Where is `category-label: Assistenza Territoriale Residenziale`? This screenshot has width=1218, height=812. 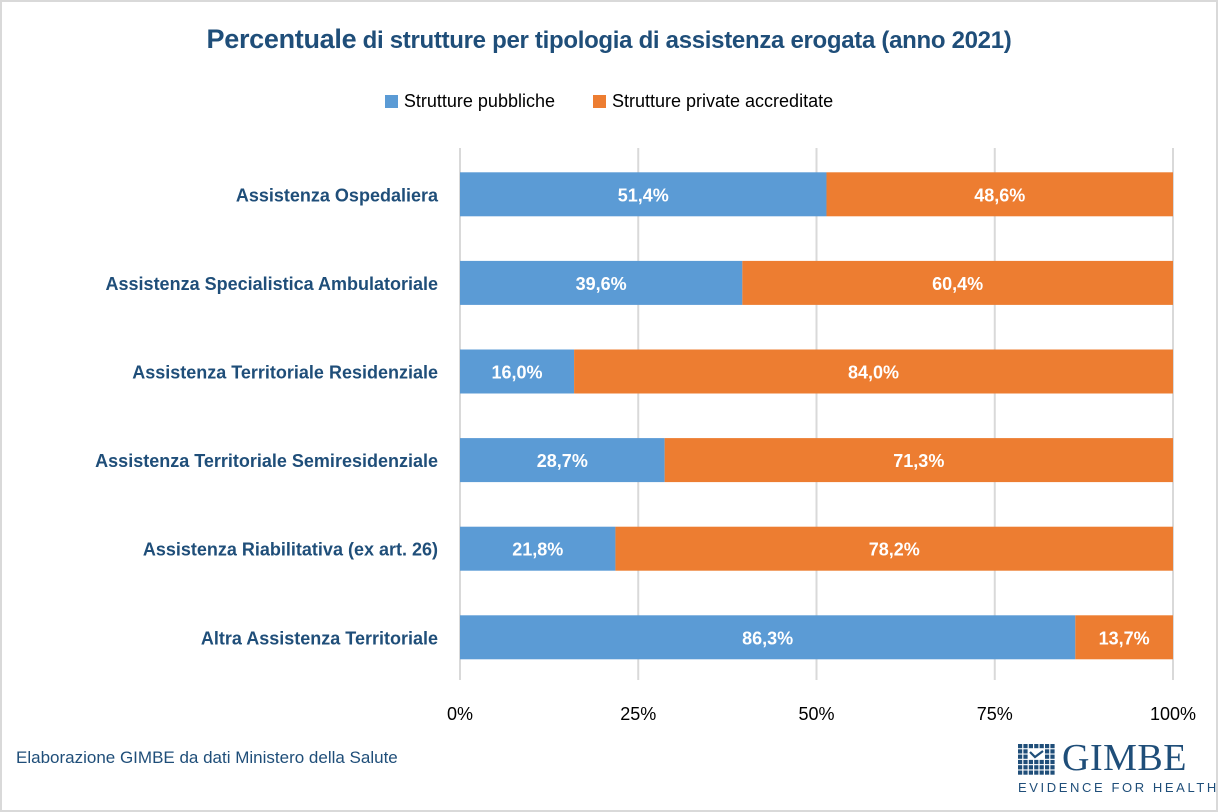
category-label: Assistenza Territoriale Residenziale is located at coordinates (285, 373).